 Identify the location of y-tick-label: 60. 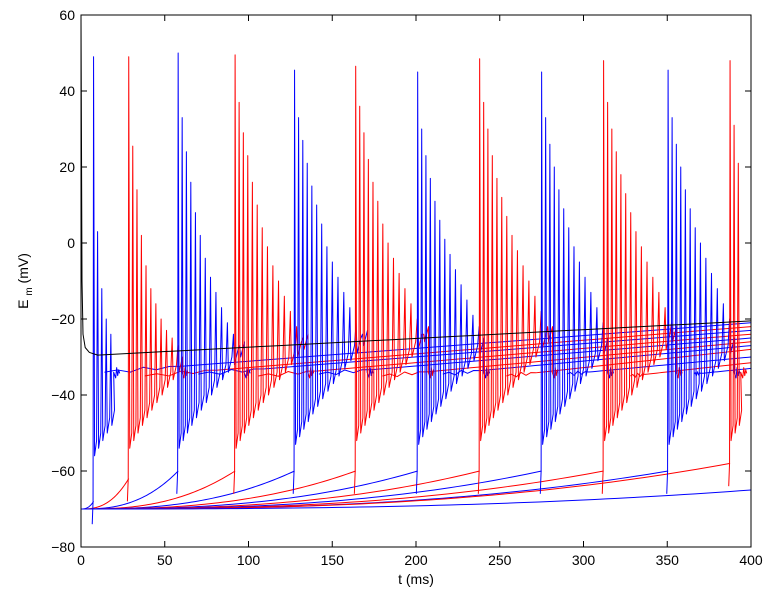
(67, 15).